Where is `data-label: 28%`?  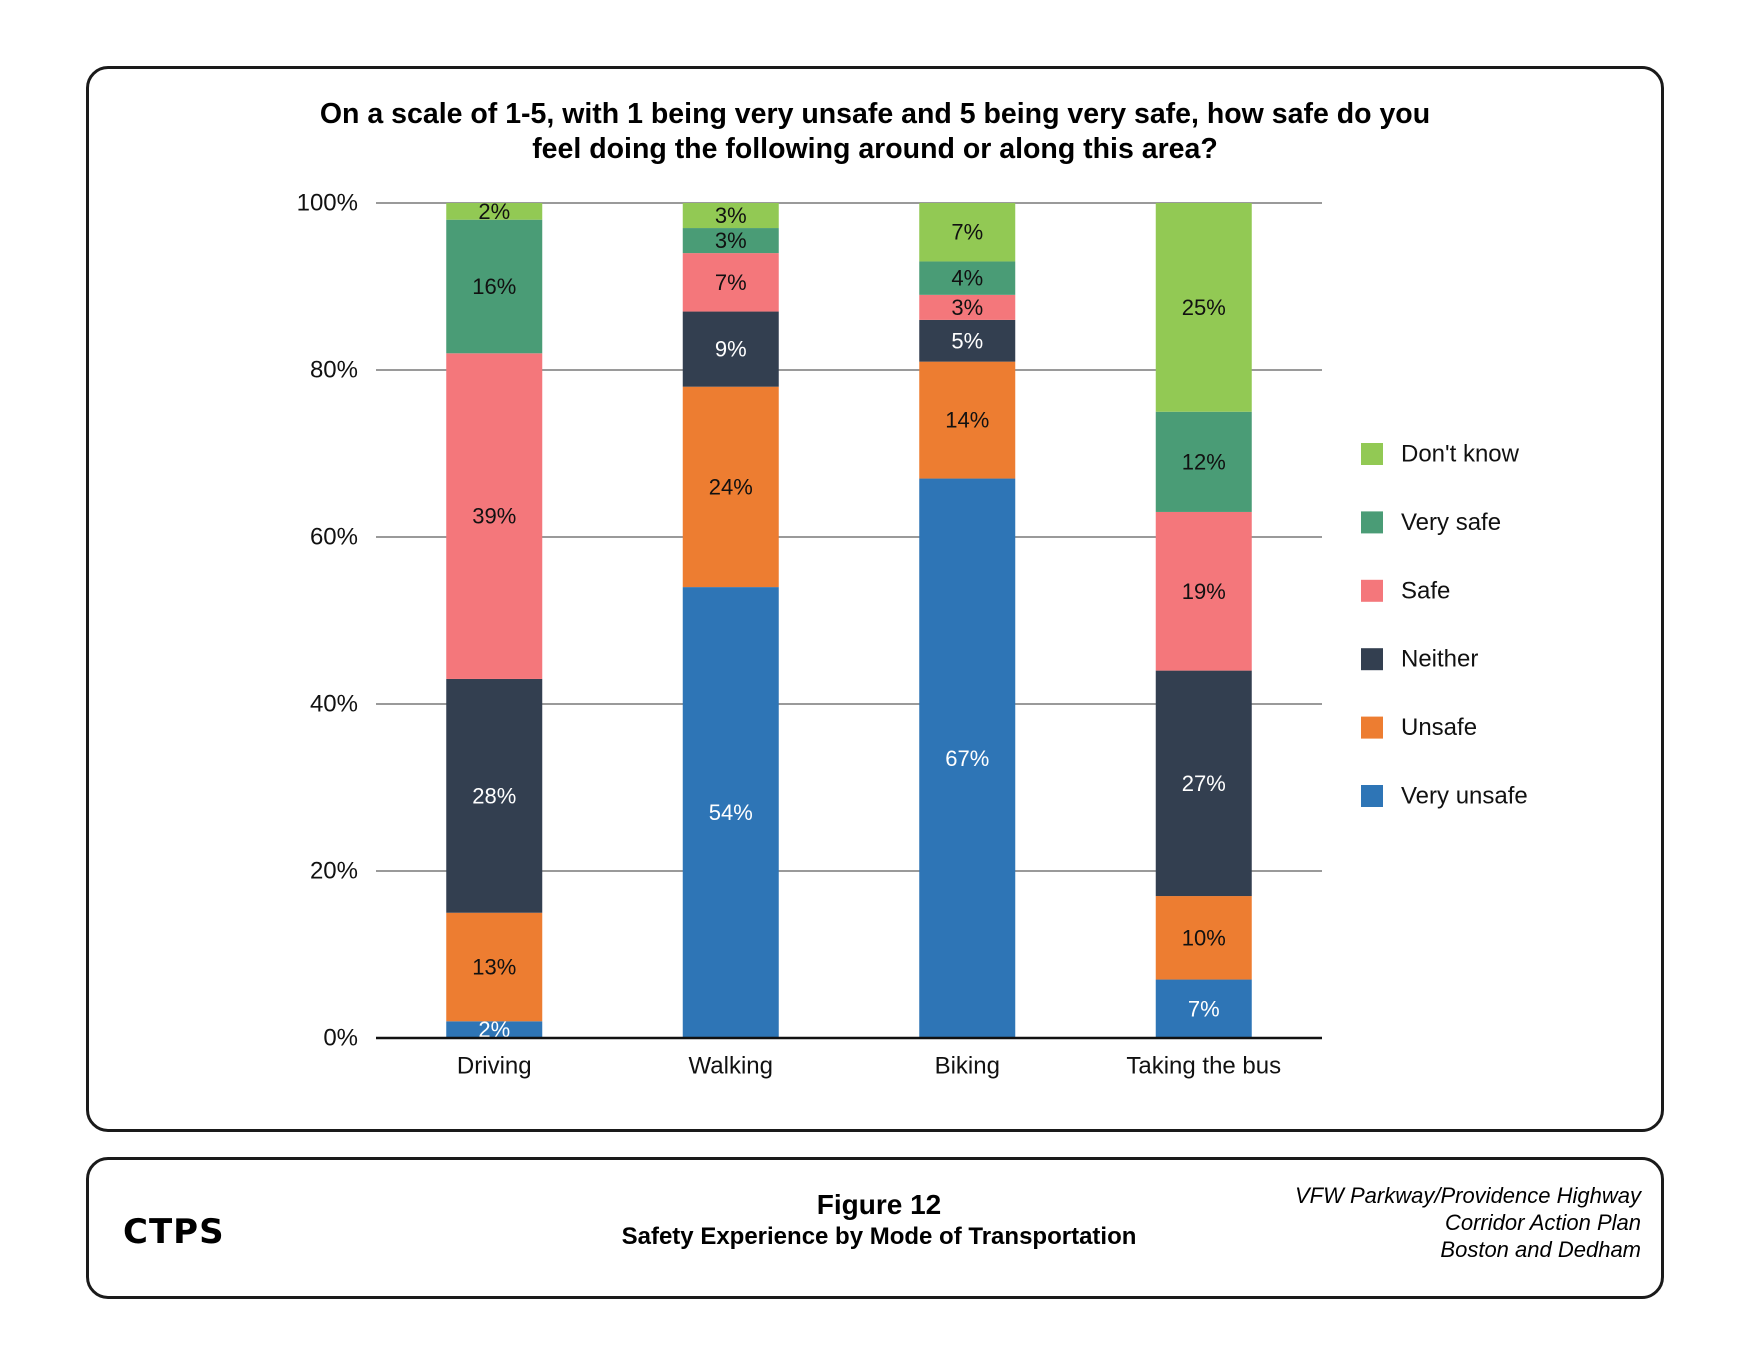 data-label: 28% is located at coordinates (494, 795).